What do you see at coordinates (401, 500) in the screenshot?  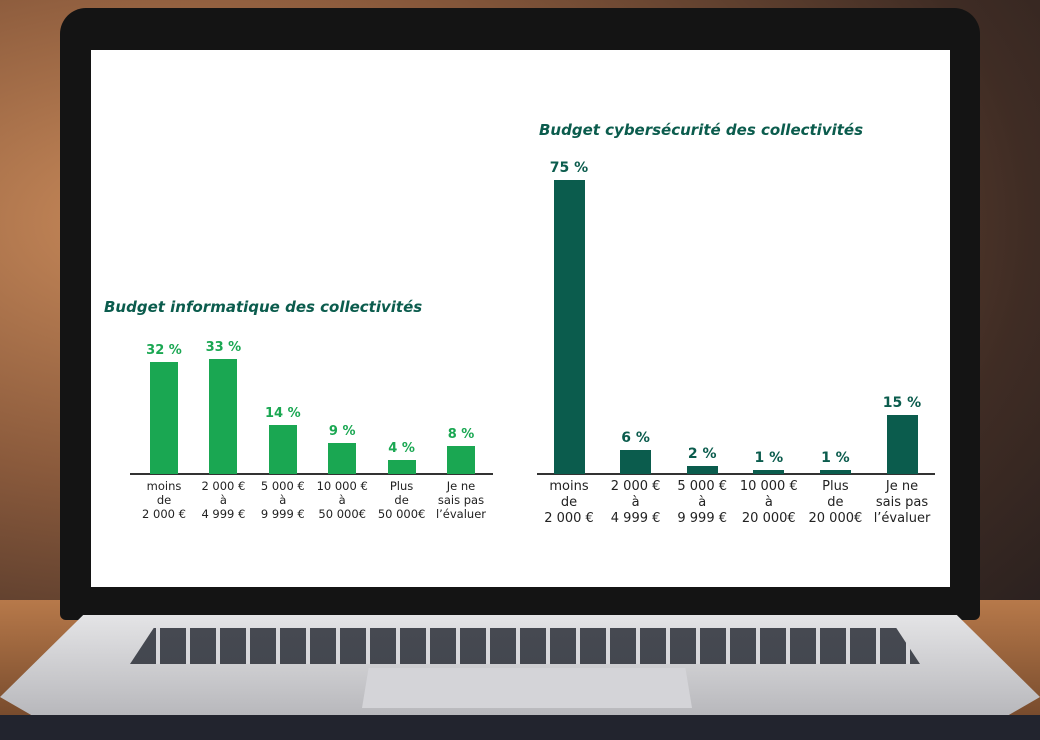 I see `x-tick-label: Plus de 50 000€` at bounding box center [401, 500].